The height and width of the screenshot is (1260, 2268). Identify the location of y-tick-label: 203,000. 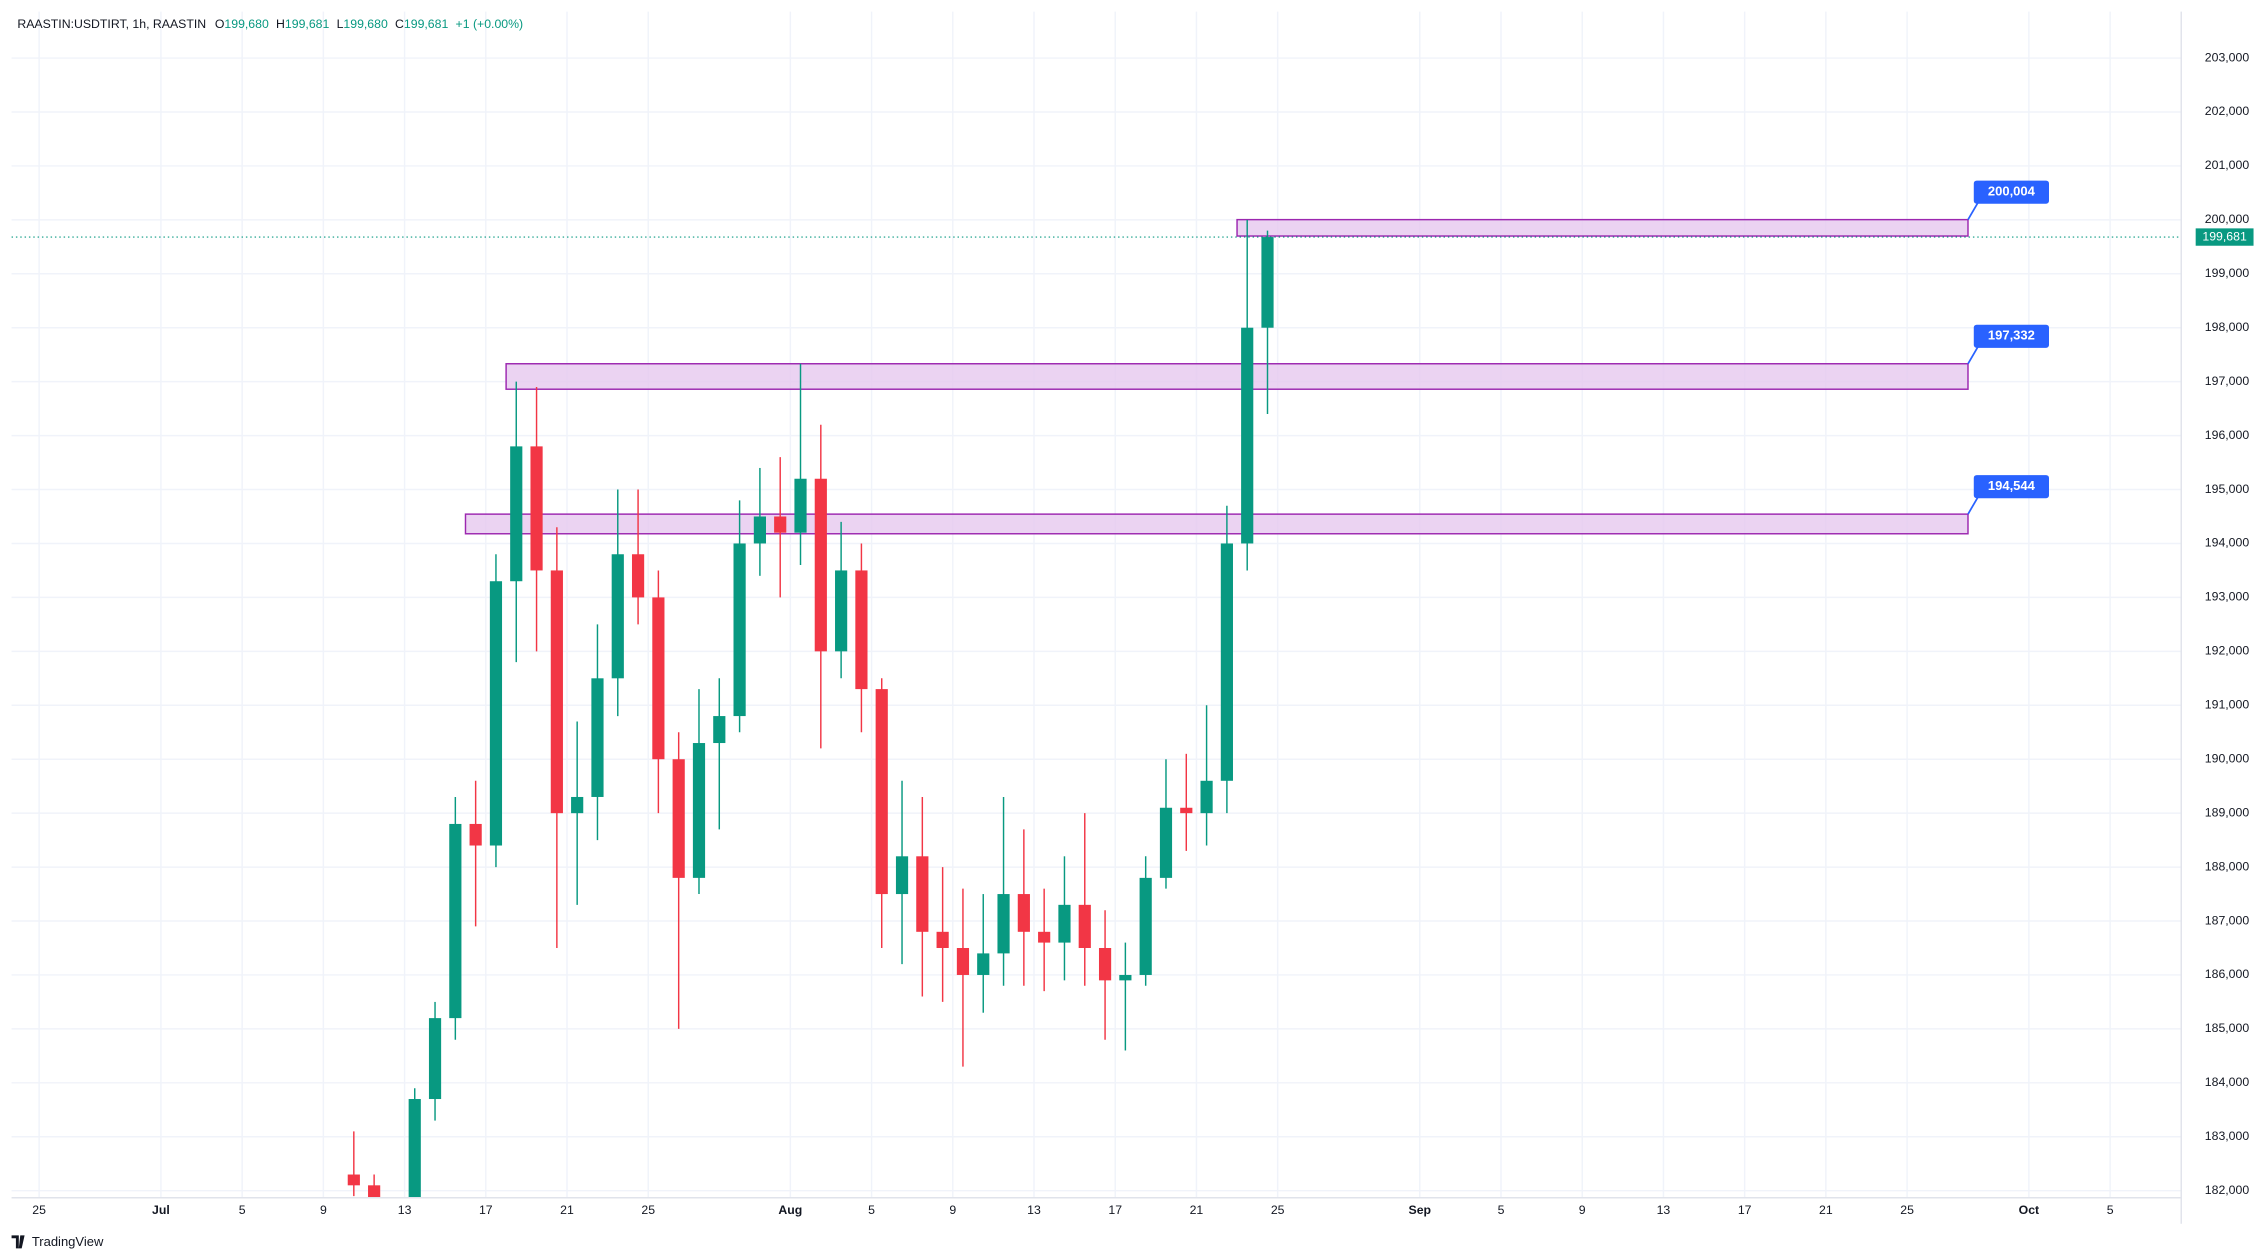
(2227, 57).